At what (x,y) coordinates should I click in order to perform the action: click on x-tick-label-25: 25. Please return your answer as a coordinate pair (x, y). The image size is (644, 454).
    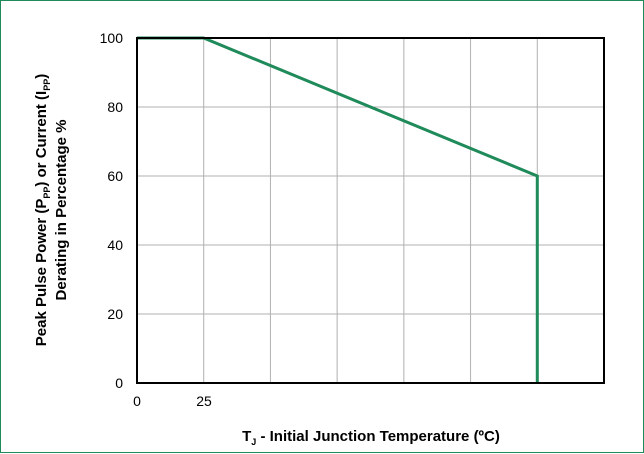
    Looking at the image, I should click on (204, 401).